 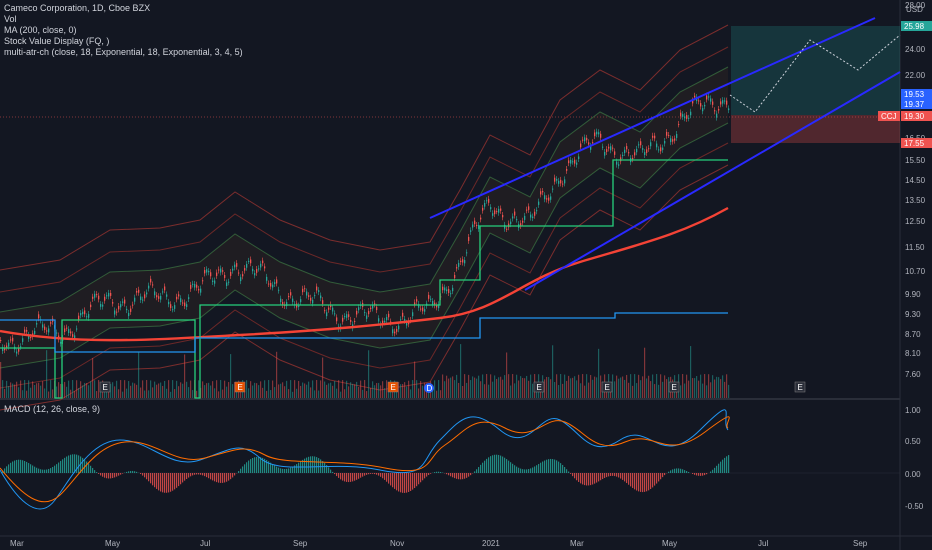 I want to click on symbol-title: Cameco Corporation, 1D, Cboe BZX, so click(x=77, y=8).